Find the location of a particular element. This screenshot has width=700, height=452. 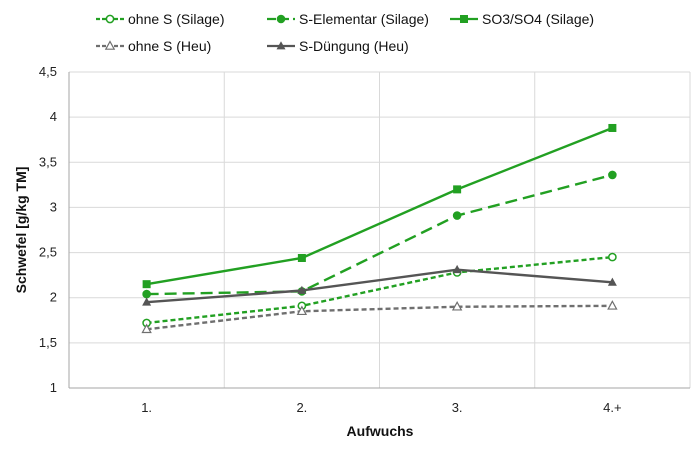

y-axis-title: Schwefel [g/kg TM] is located at coordinates (21, 230).